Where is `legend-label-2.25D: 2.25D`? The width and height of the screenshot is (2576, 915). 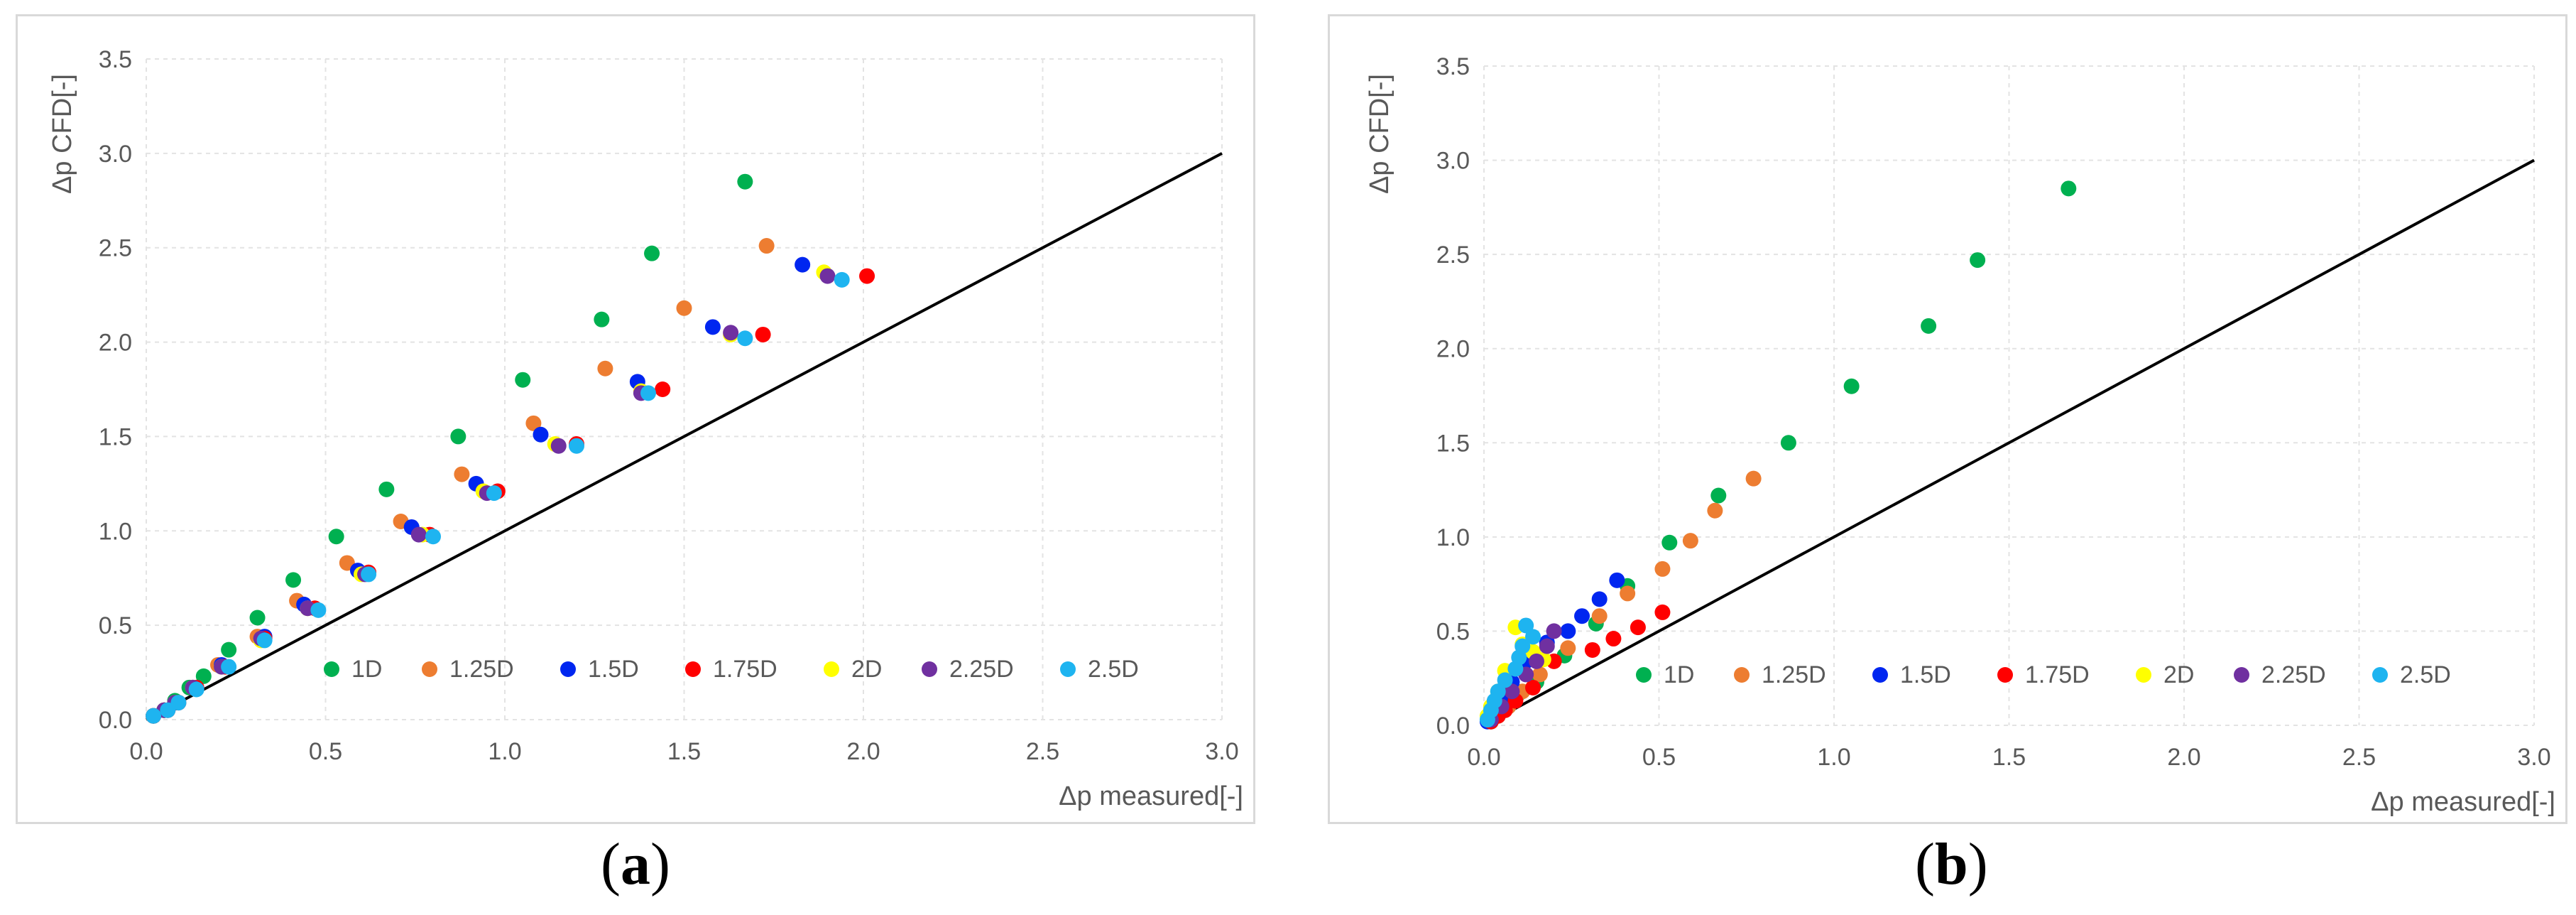 legend-label-2.25D: 2.25D is located at coordinates (981, 669).